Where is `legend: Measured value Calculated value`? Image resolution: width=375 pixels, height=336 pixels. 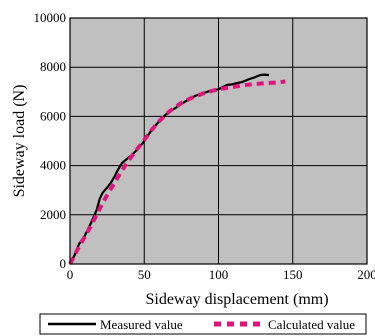 legend: Measured value Calculated value is located at coordinates (203, 324).